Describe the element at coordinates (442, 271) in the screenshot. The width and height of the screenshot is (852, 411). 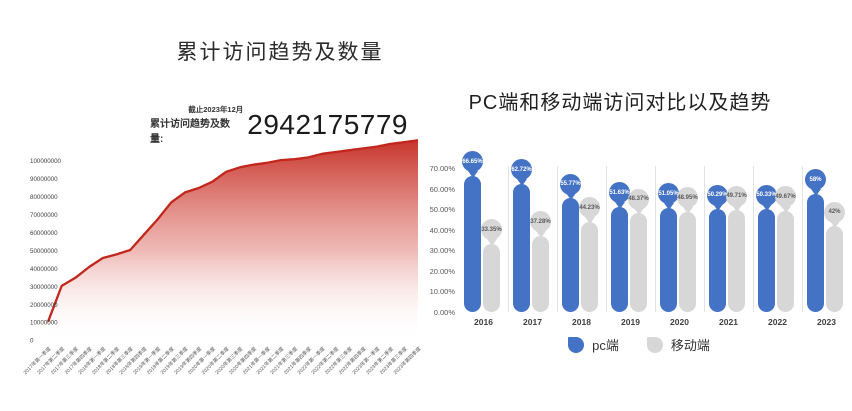
I see `right-y-tick-label: 20.00%` at that location.